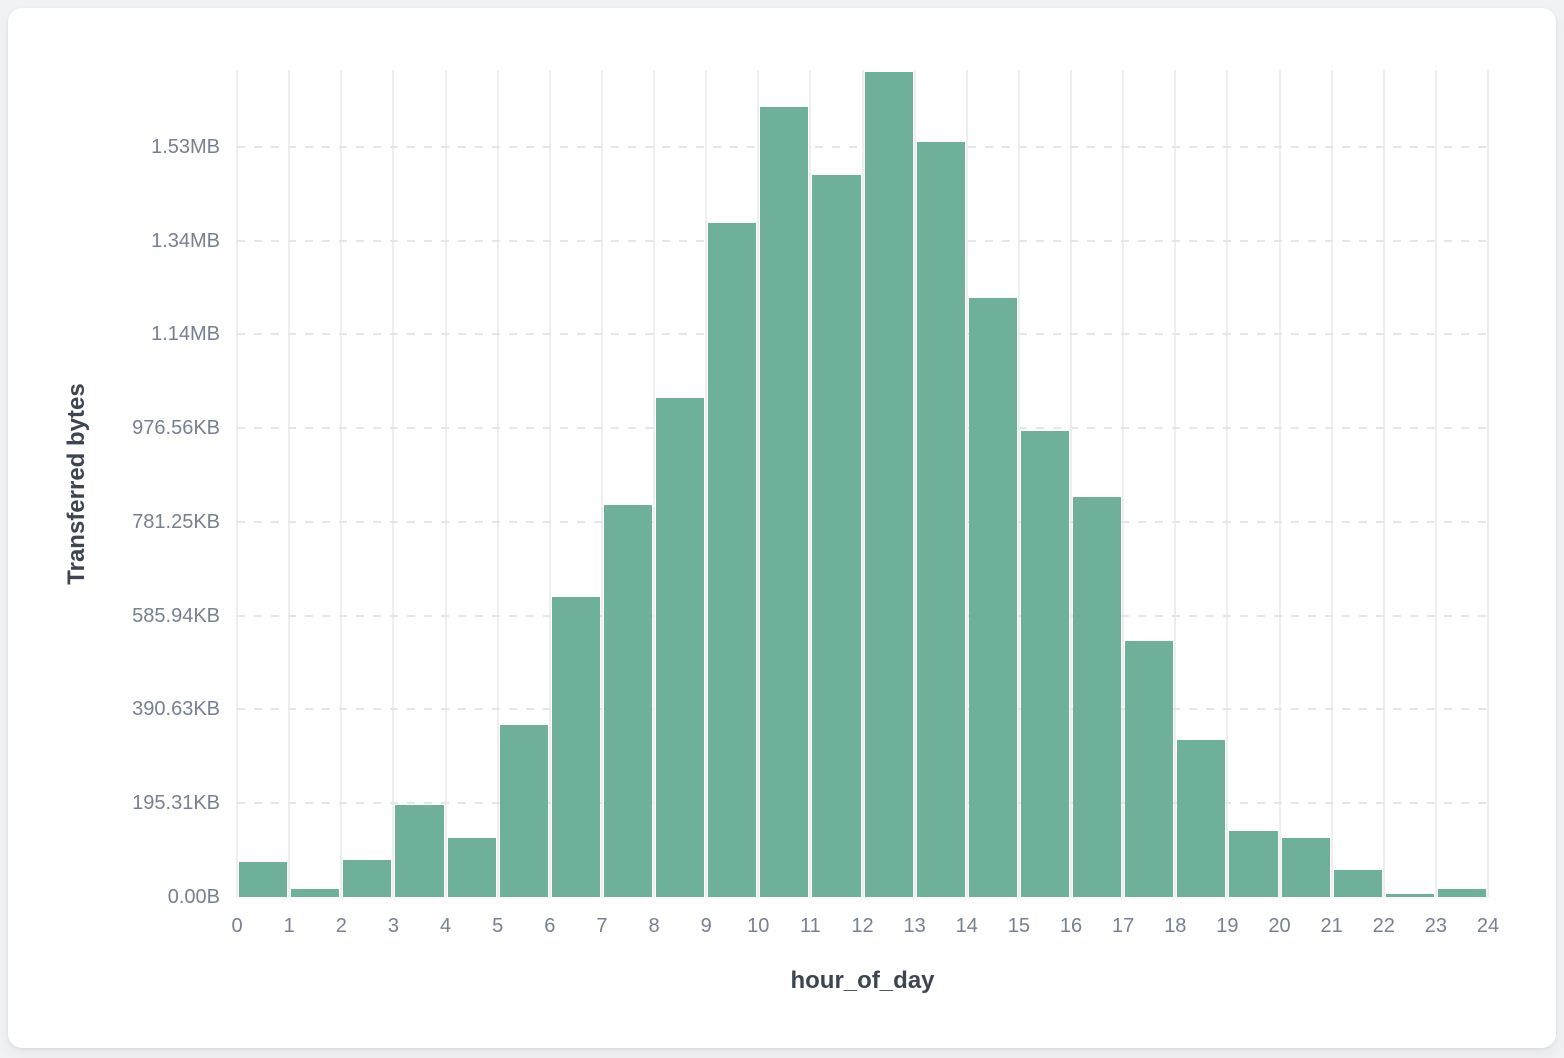  What do you see at coordinates (1279, 926) in the screenshot?
I see `x-tick-label: 20` at bounding box center [1279, 926].